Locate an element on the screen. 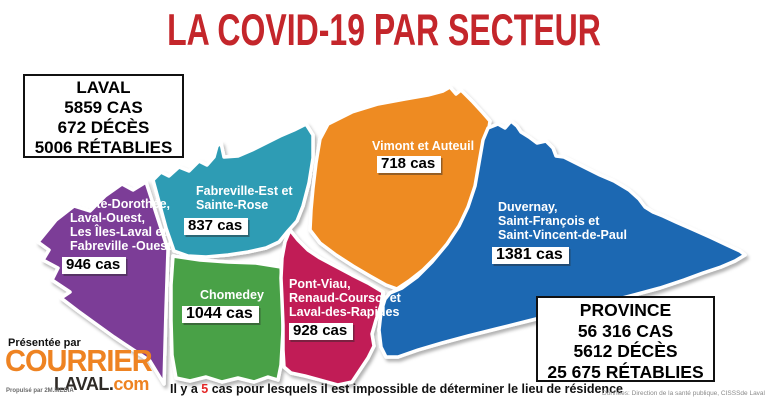  region-label-chomedey: Chomedey 1044 cas is located at coordinates (223, 305).